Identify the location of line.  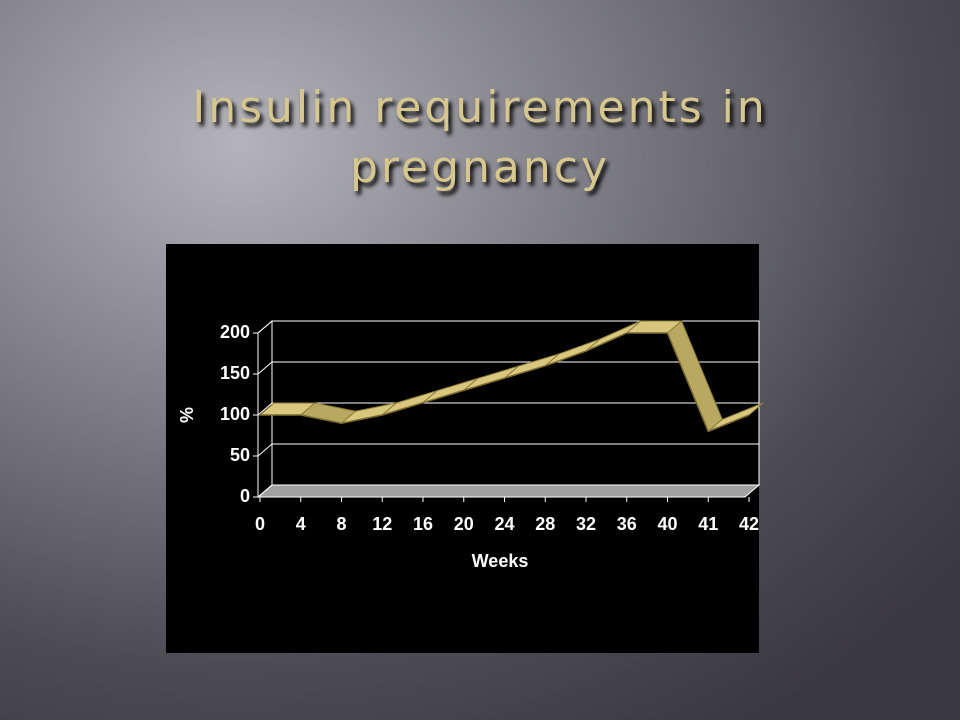
(505, 382).